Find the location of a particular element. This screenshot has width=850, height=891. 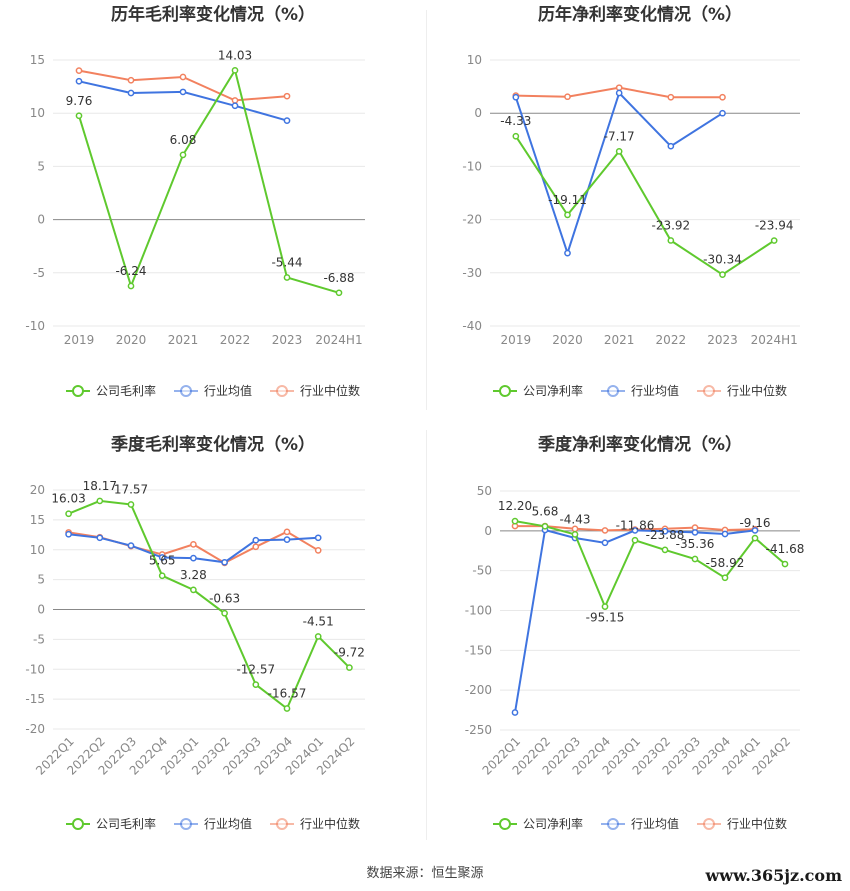

data-label: -23.88 is located at coordinates (665, 535).